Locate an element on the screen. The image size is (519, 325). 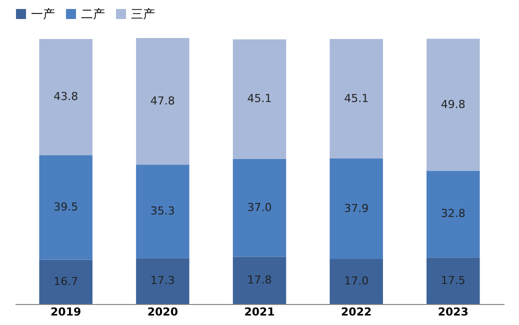
data-label: 37.0 is located at coordinates (259, 207).